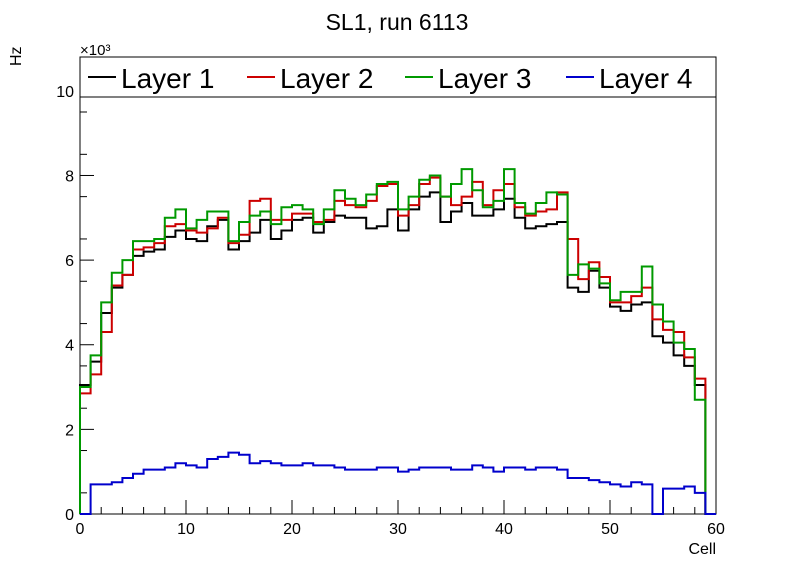 This screenshot has height=572, width=796. Describe the element at coordinates (504, 529) in the screenshot. I see `x-tick-label: 40` at that location.